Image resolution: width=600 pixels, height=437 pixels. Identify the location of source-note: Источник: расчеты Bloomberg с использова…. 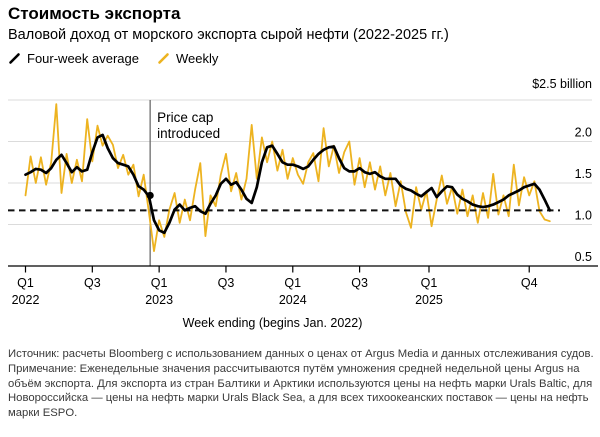
(301, 354).